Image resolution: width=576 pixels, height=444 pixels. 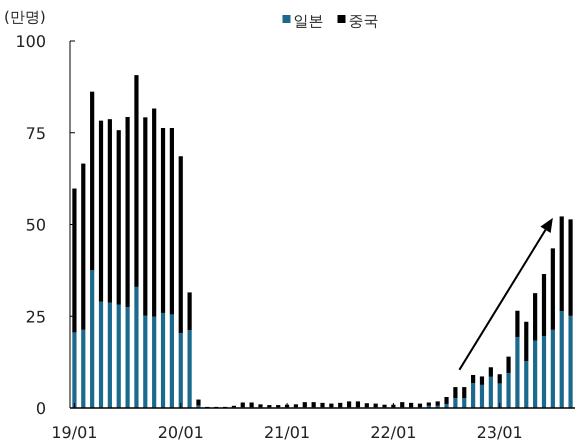 I want to click on x-tick-label: 20/01, so click(x=181, y=432).